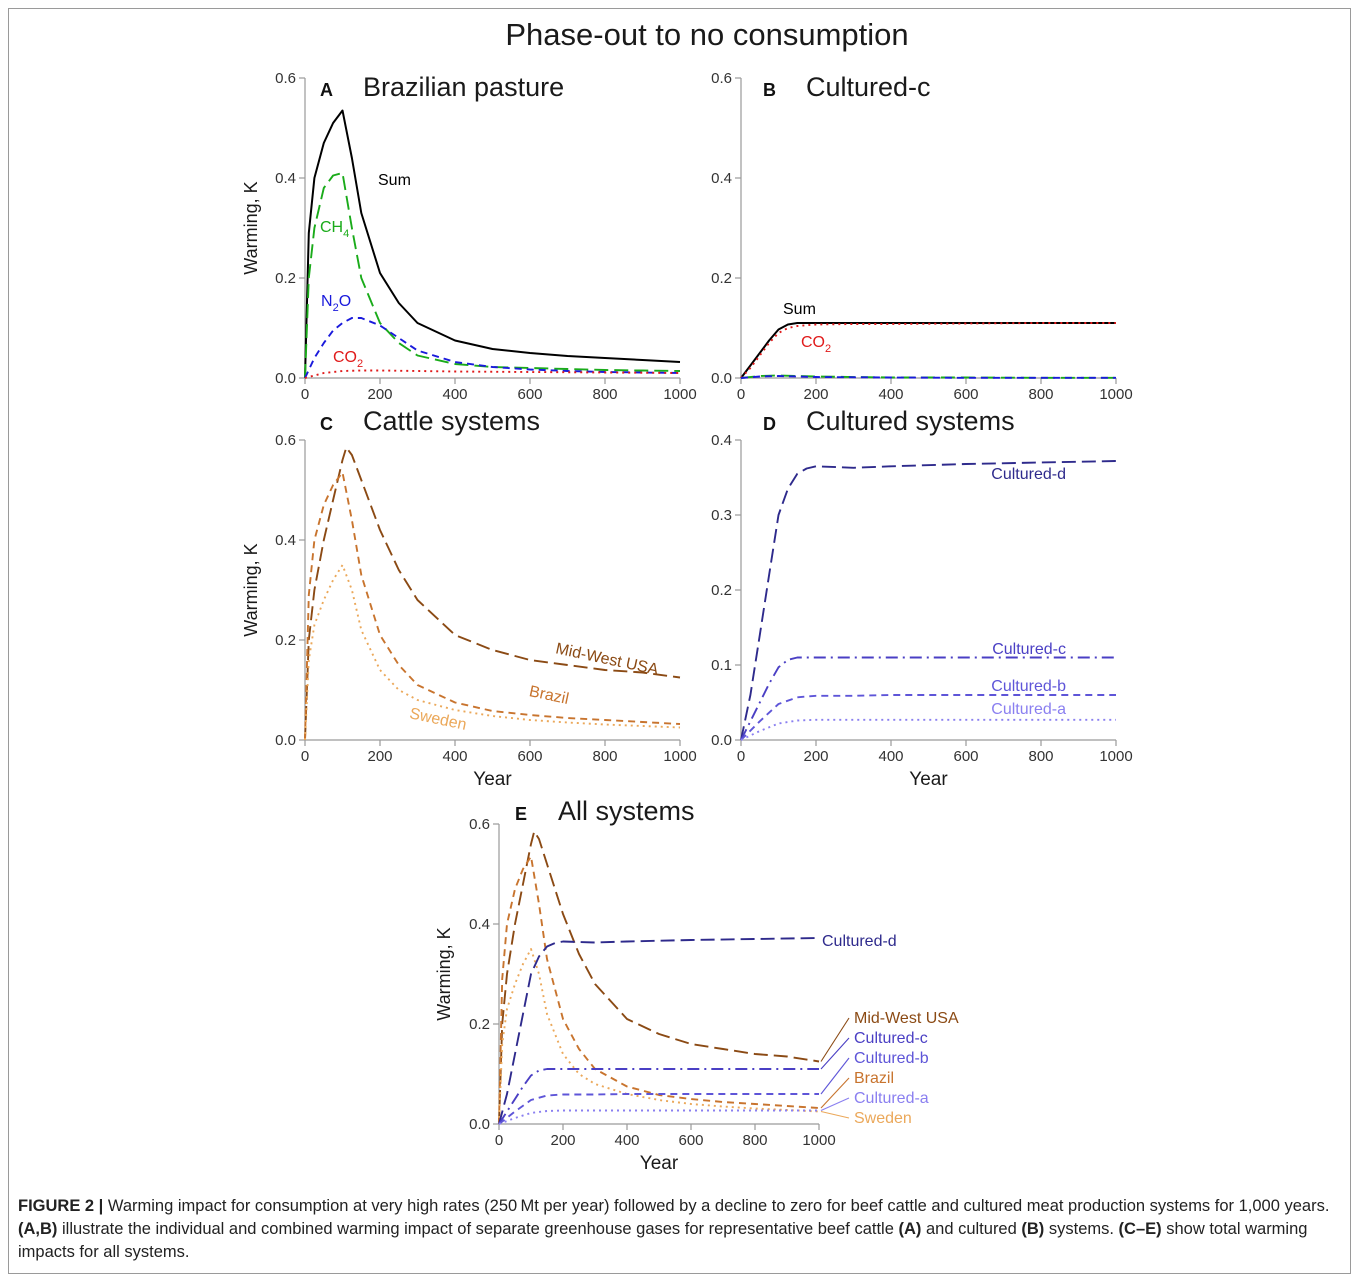  I want to click on series-line-cultured-c, so click(658, 1096).